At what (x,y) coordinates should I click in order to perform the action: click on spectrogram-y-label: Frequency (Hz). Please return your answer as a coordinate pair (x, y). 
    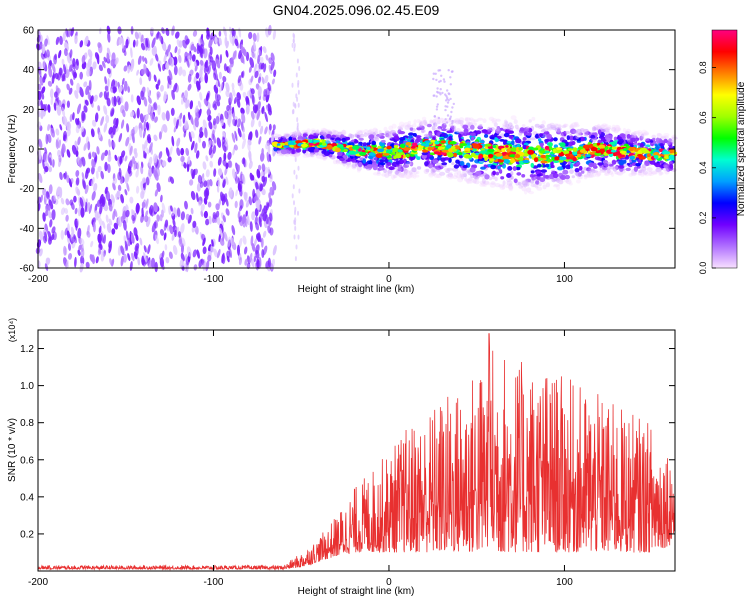
    Looking at the image, I should click on (12, 149).